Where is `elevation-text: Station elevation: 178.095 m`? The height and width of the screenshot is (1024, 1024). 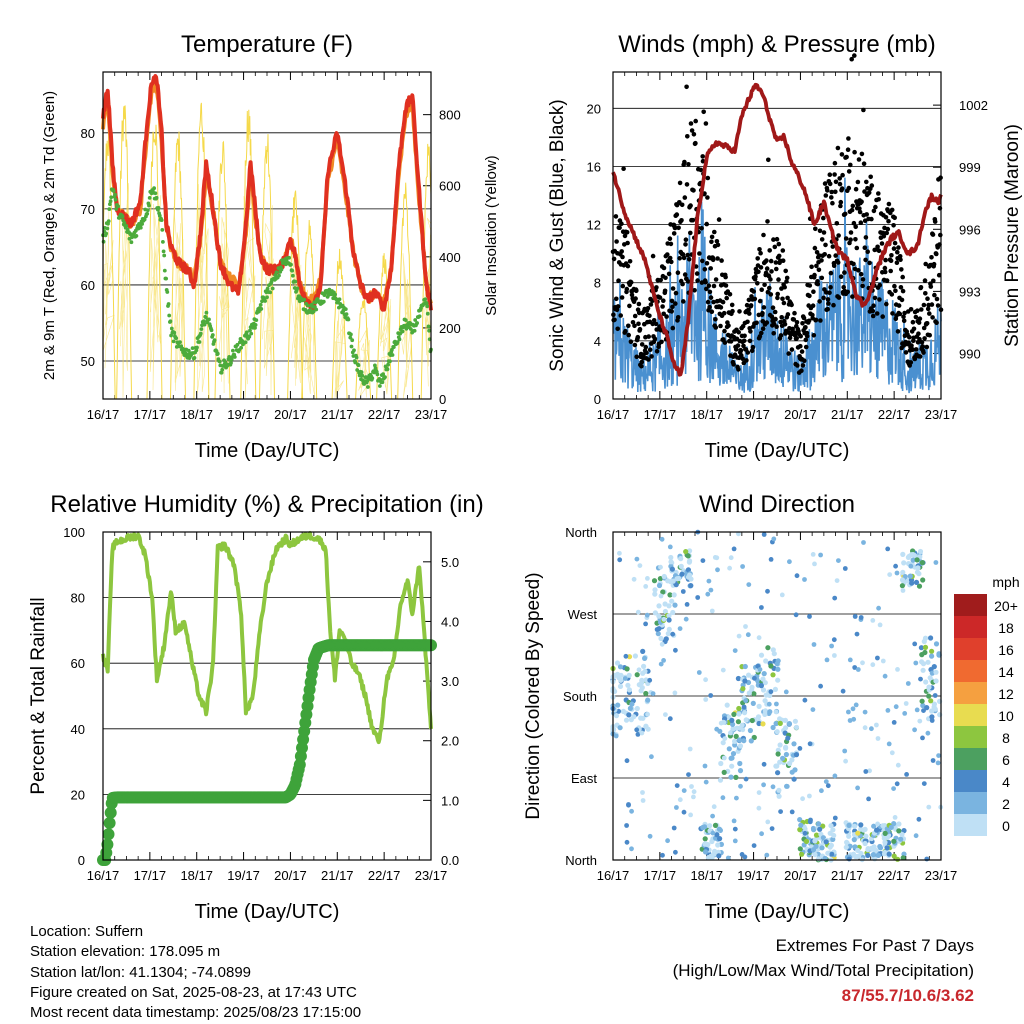
elevation-text: Station elevation: 178.095 m is located at coordinates (125, 952).